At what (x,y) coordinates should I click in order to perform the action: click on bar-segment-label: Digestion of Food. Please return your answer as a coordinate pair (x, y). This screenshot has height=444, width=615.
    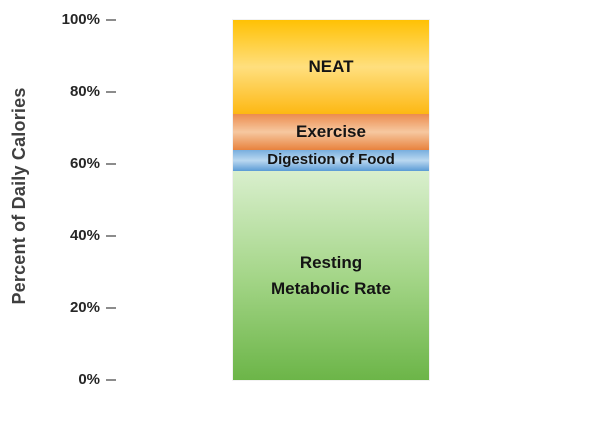
    Looking at the image, I should click on (331, 160).